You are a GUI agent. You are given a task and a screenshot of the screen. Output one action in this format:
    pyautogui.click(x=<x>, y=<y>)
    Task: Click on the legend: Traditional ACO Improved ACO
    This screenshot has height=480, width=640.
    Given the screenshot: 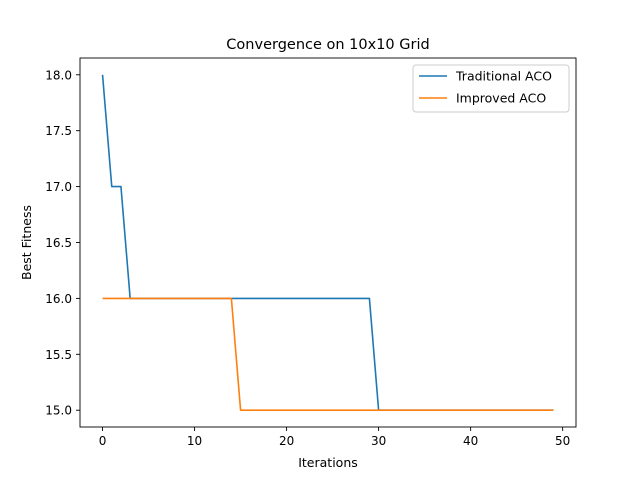 What is the action you would take?
    pyautogui.click(x=491, y=88)
    